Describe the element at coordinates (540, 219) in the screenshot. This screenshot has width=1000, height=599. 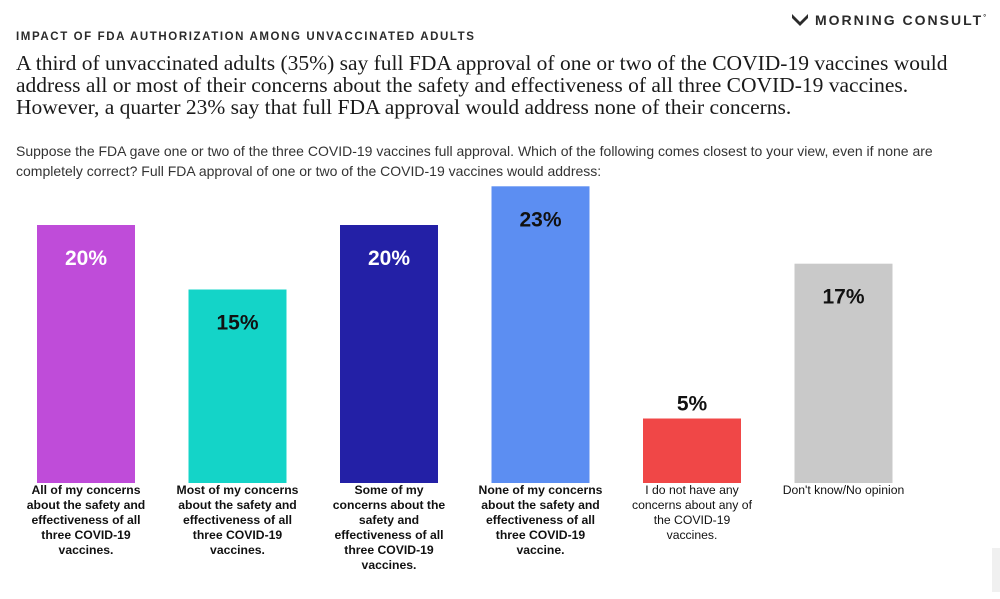
I see `bar-value-label-4: 23%` at that location.